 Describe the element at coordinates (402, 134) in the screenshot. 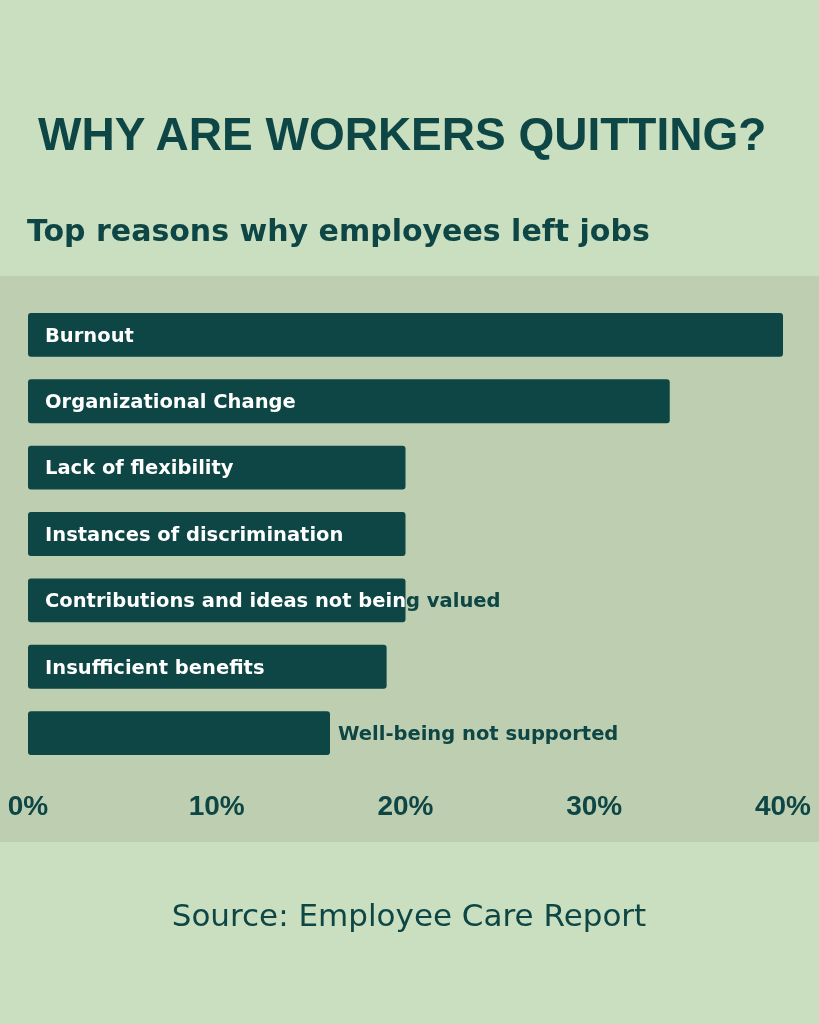

I see `chart-title: WHY ARE WORKERS QUITTING?` at that location.